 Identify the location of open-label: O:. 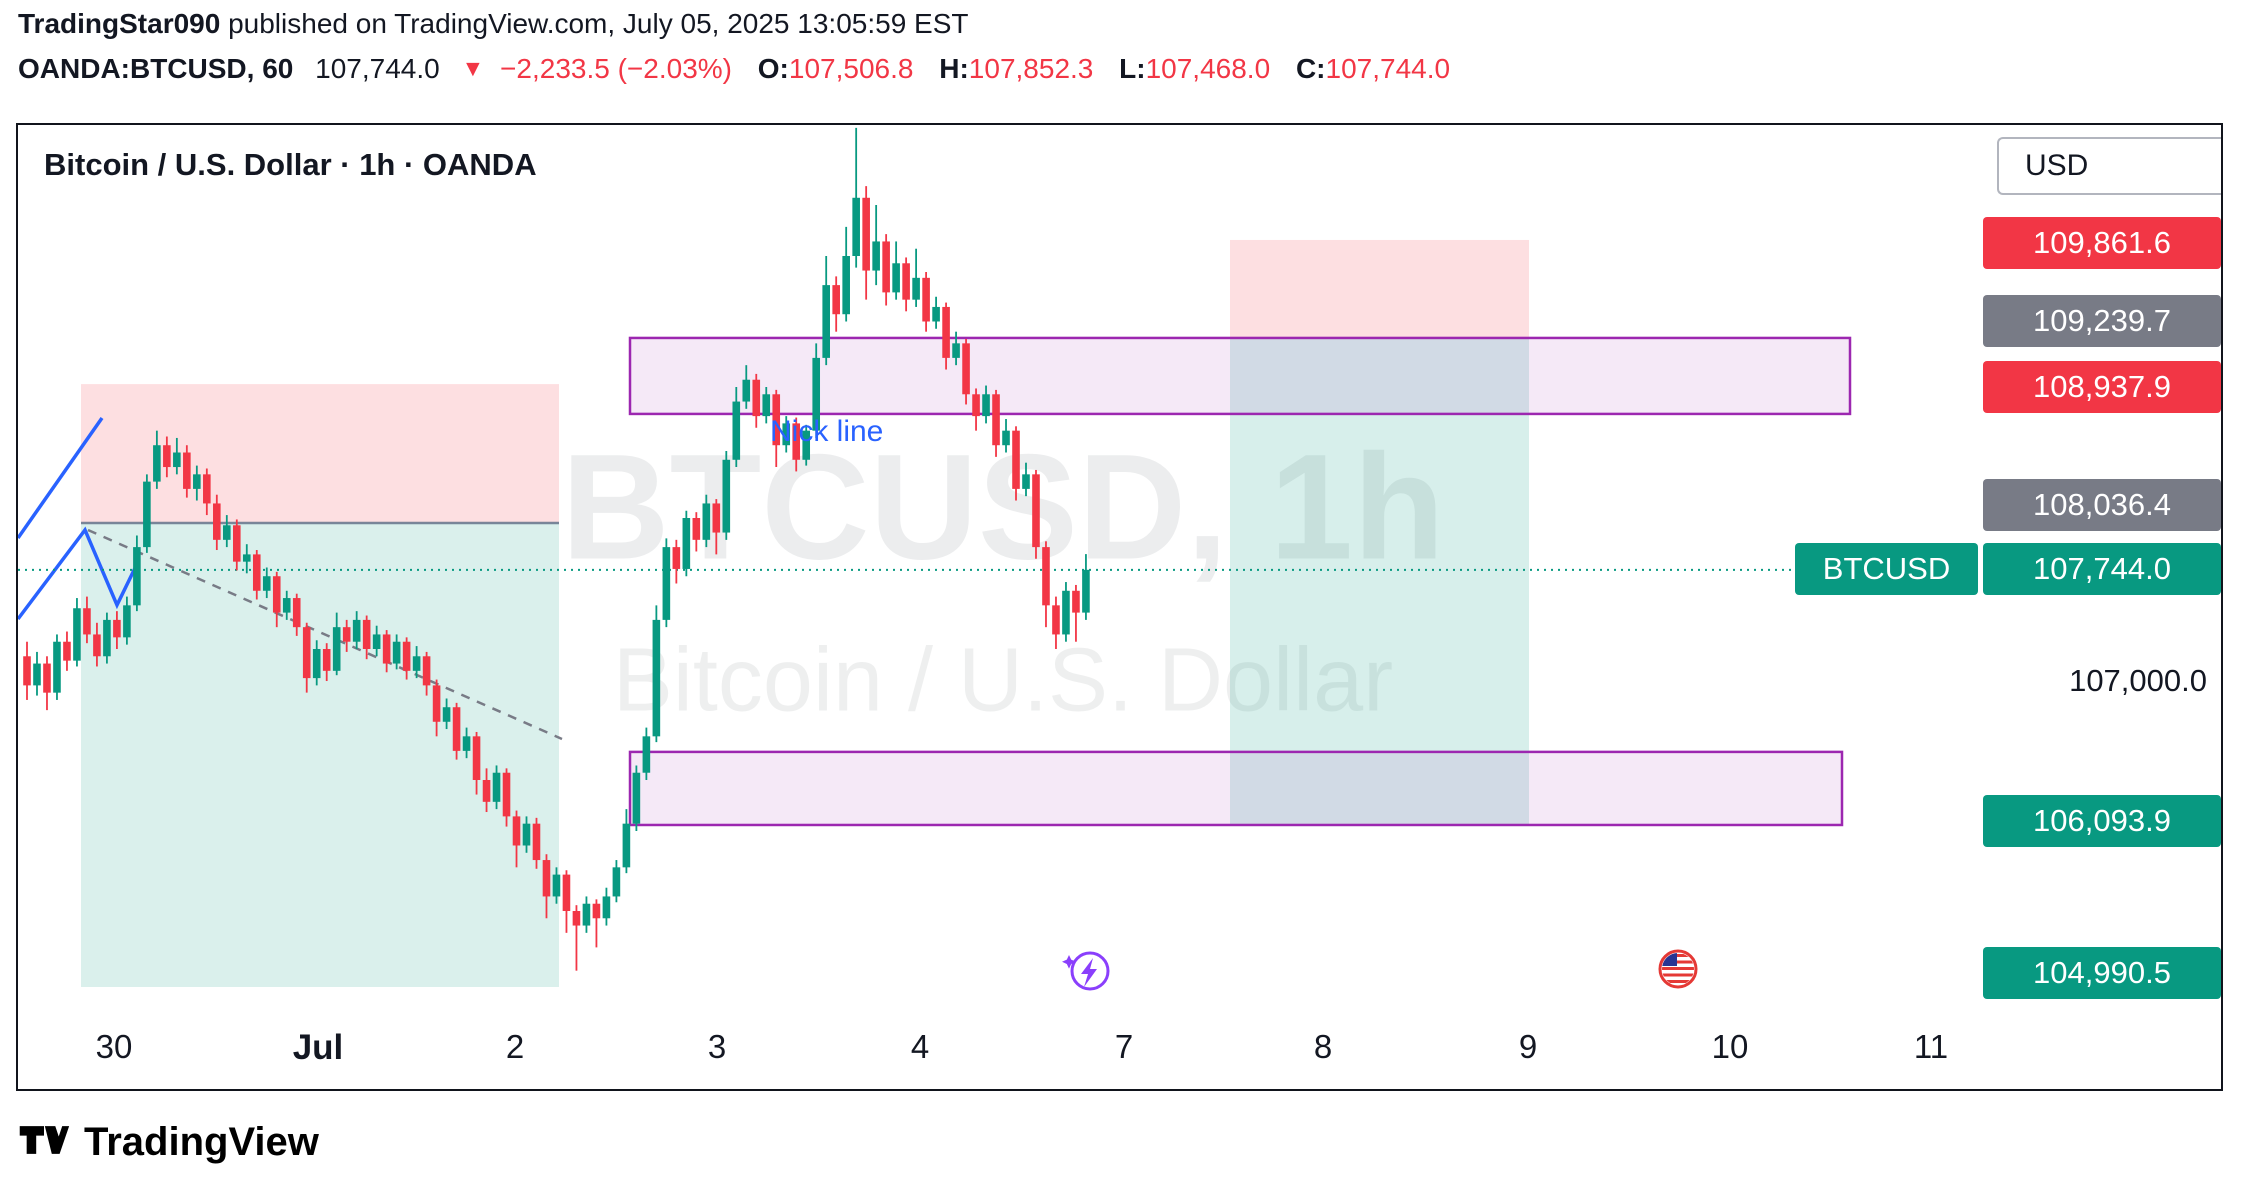
(773, 68).